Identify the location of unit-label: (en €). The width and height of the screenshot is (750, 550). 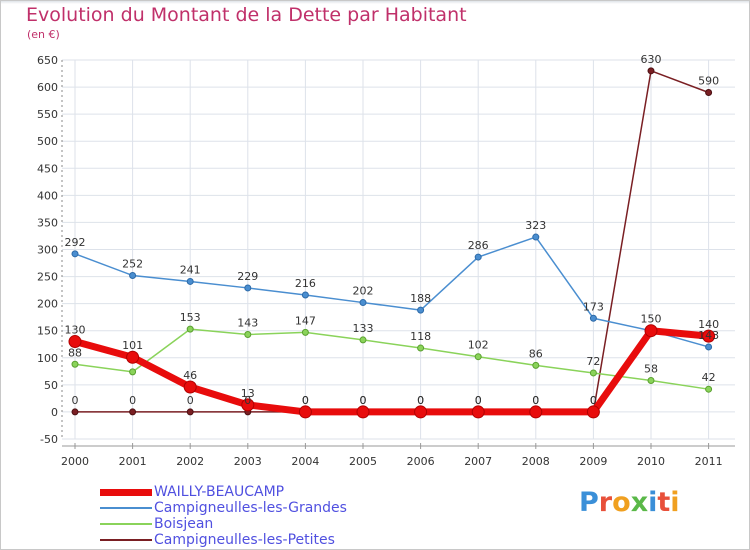
(43, 34).